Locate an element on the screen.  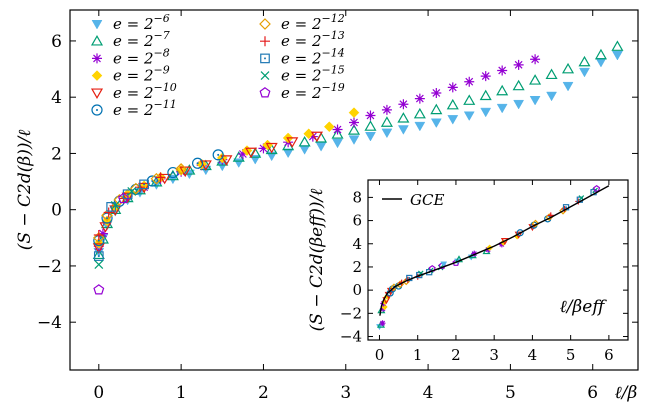
main-ytick-label: −2 is located at coordinates (49, 267).